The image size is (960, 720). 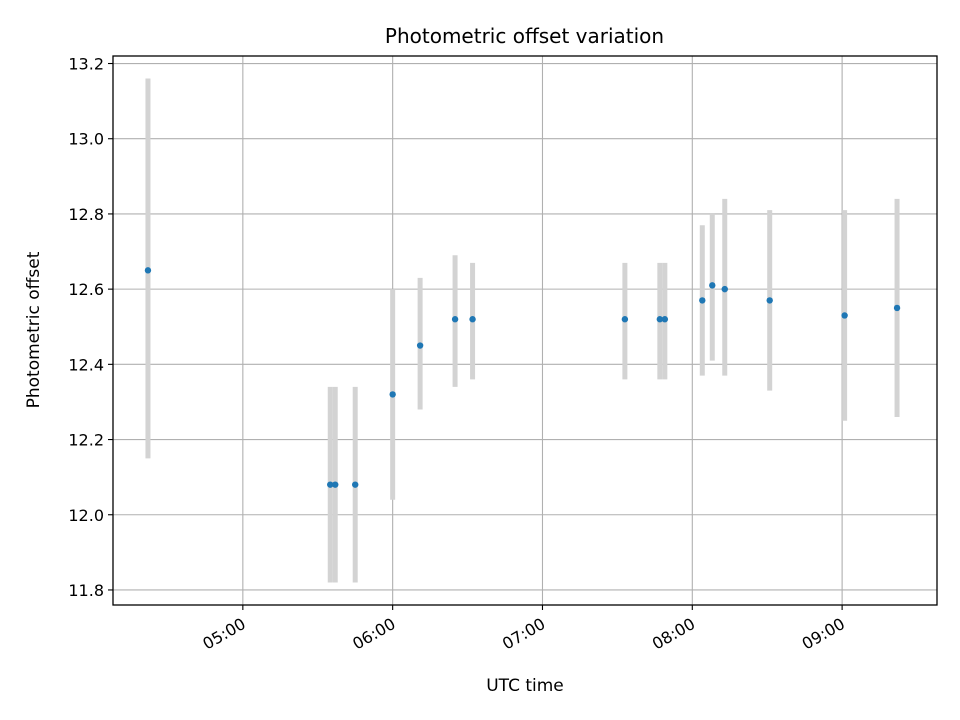 I want to click on y-tick-label: 12.0, so click(x=86, y=515).